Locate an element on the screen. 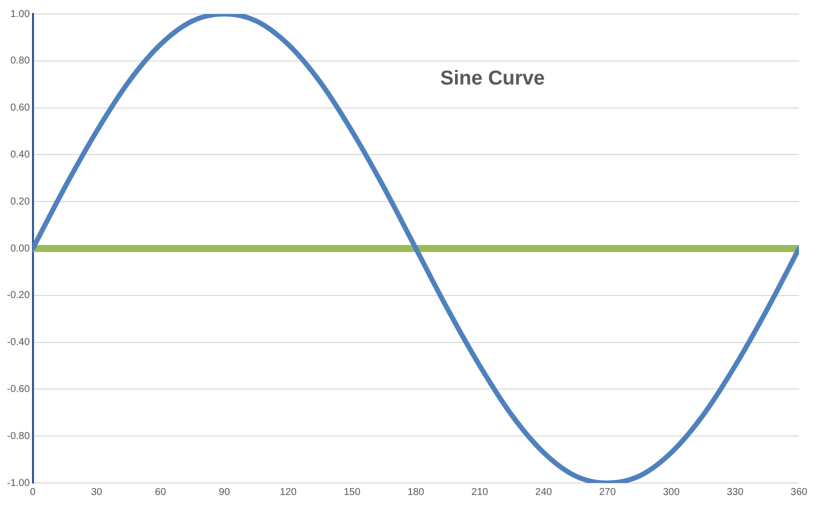  x-tick-label: 180 is located at coordinates (416, 492).